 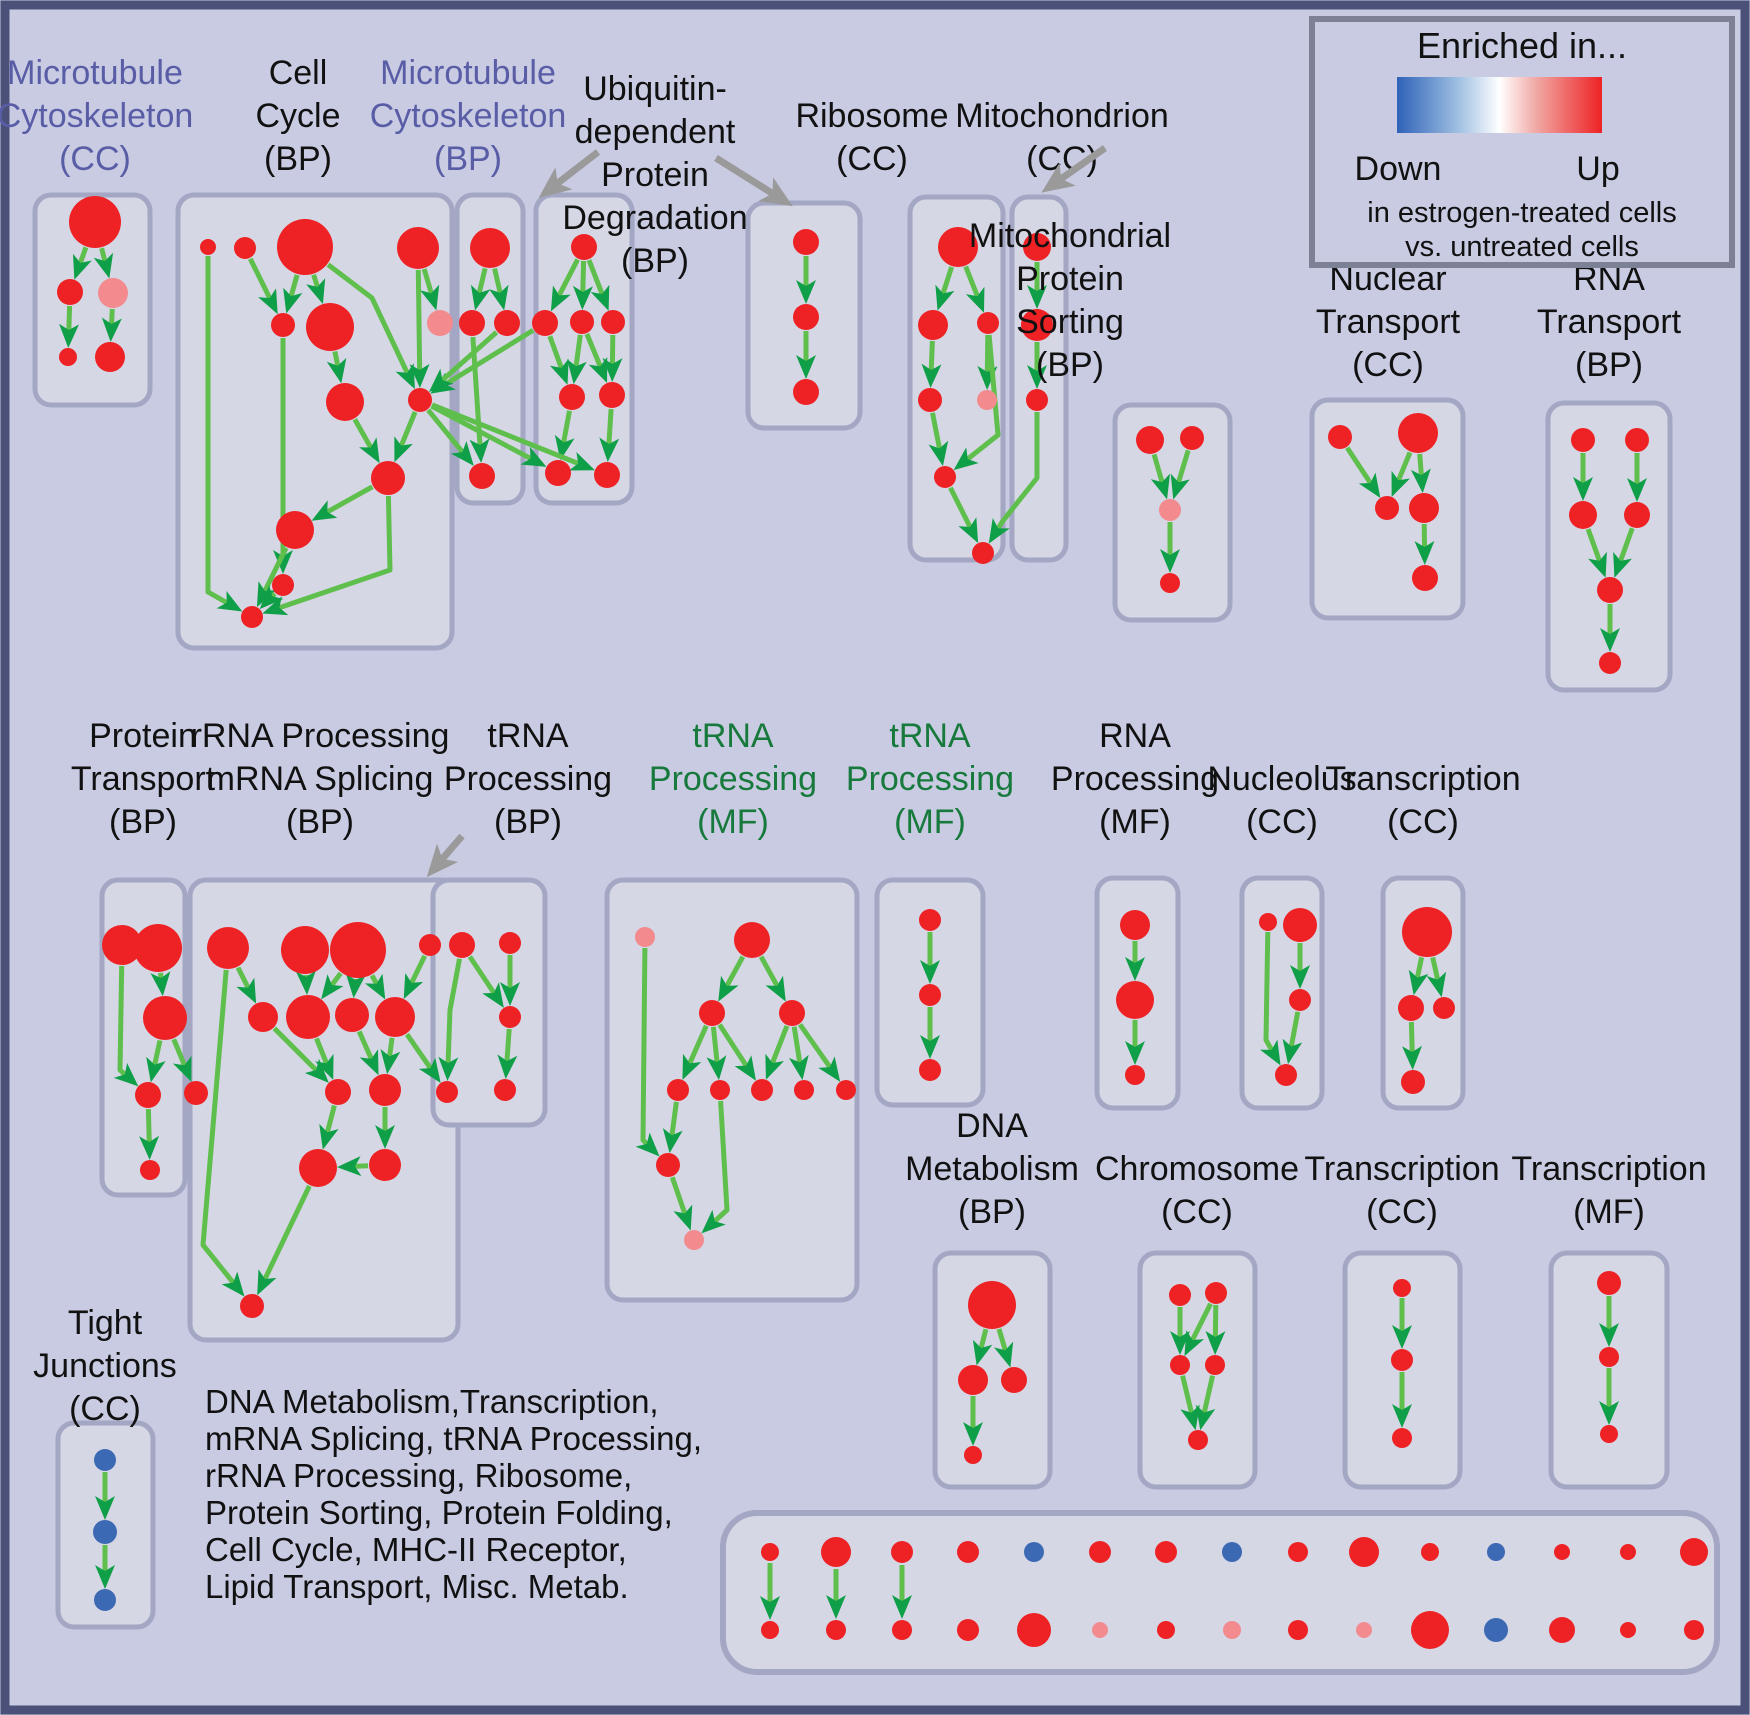 I want to click on go-node-h1, so click(x=1150, y=440).